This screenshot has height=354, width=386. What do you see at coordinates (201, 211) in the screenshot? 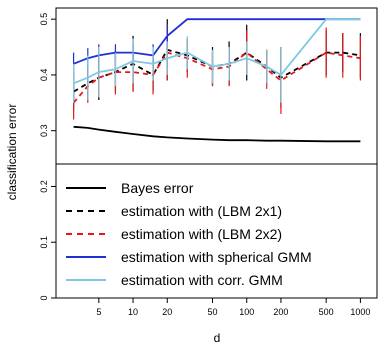
I see `legend-label: estimation with (LBM 2x1)` at bounding box center [201, 211].